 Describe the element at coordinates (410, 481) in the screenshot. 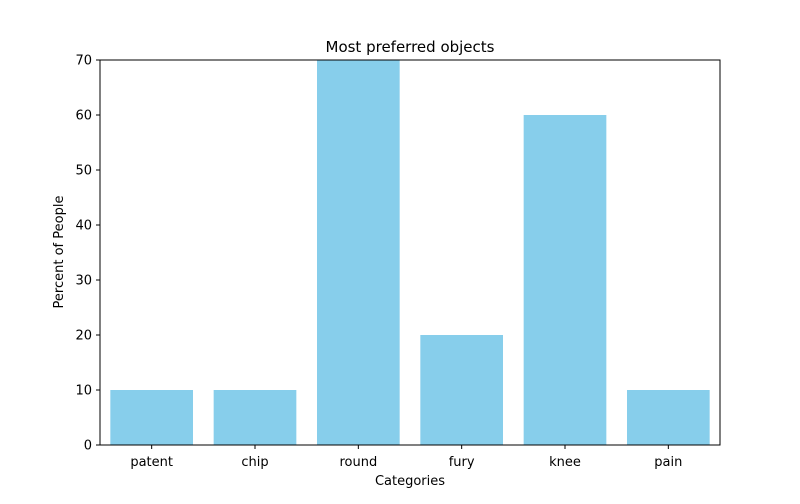

I see `x-axis-label: Categories` at that location.